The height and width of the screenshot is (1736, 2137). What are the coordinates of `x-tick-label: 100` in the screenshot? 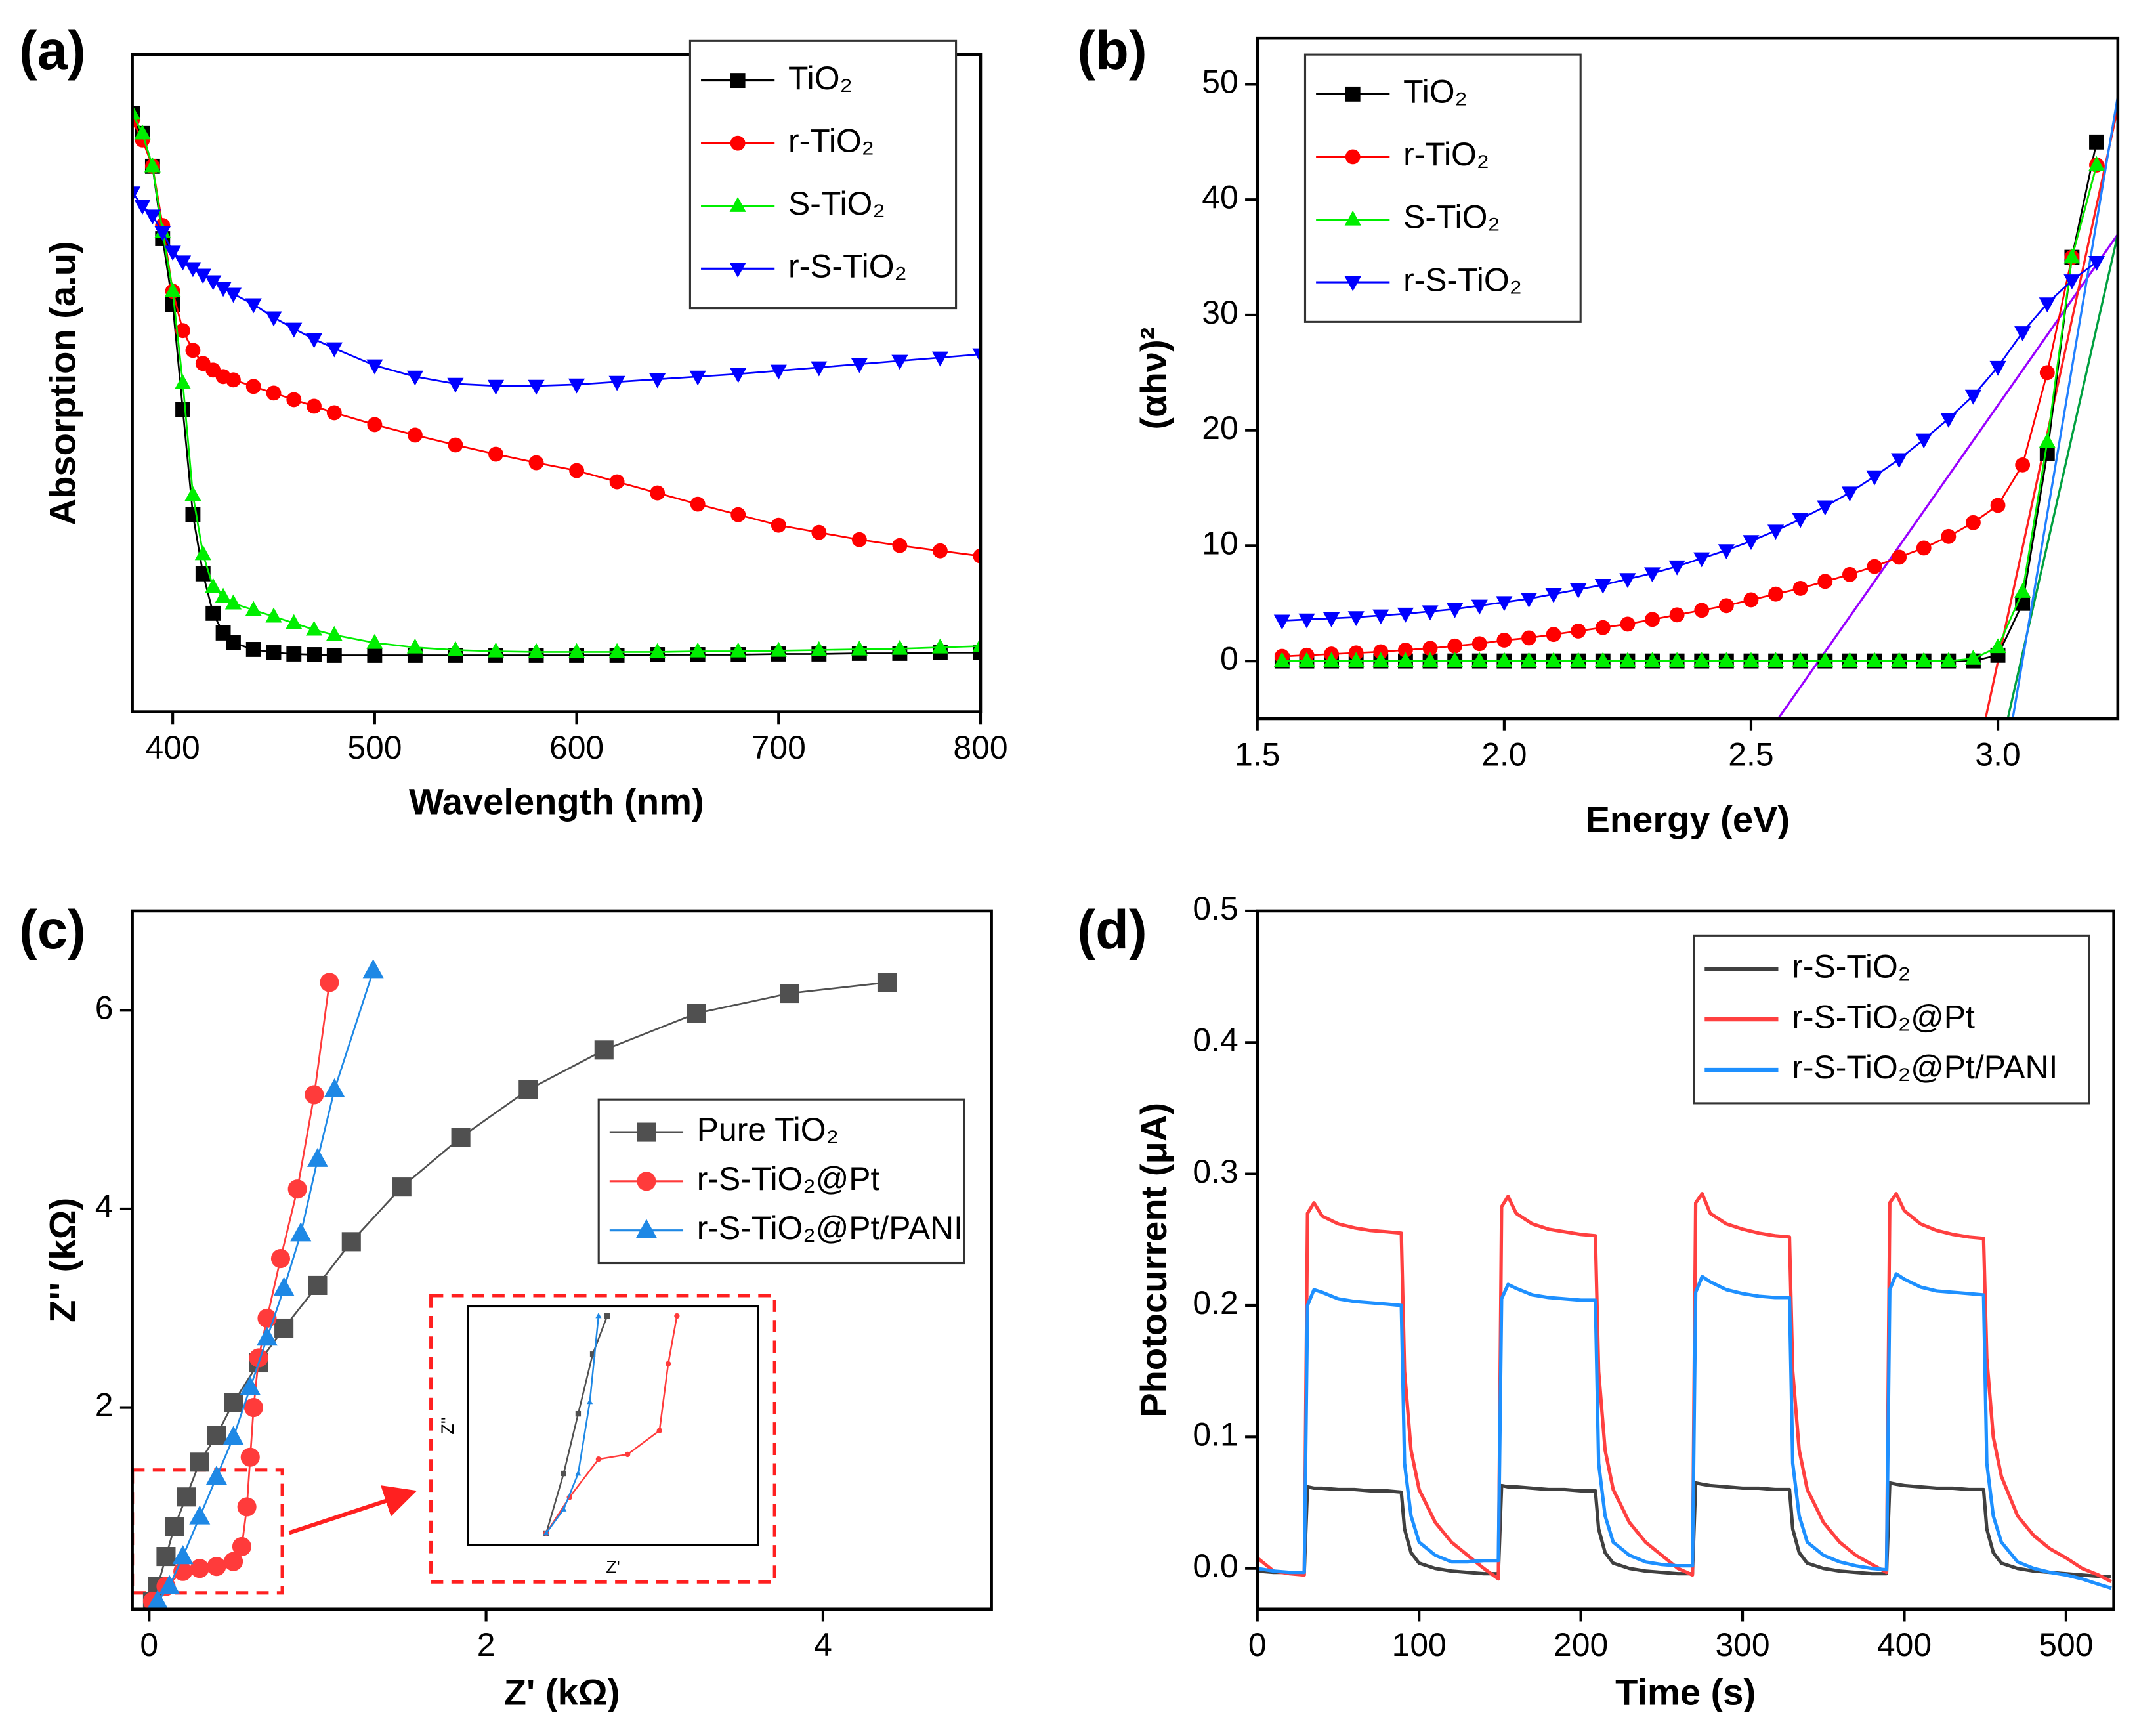 It's located at (1419, 1644).